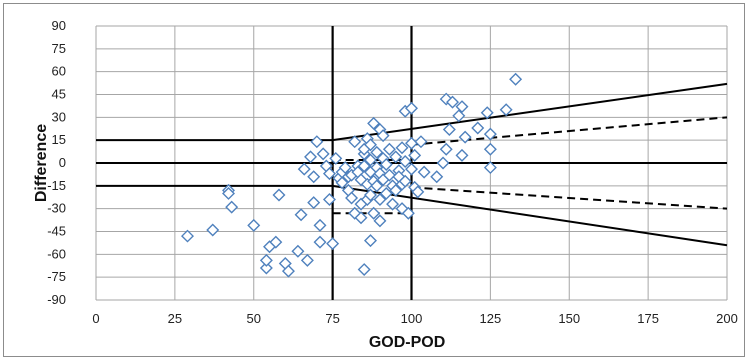 This screenshot has width=750, height=362. What do you see at coordinates (569, 318) in the screenshot?
I see `x-tick-label: 150` at bounding box center [569, 318].